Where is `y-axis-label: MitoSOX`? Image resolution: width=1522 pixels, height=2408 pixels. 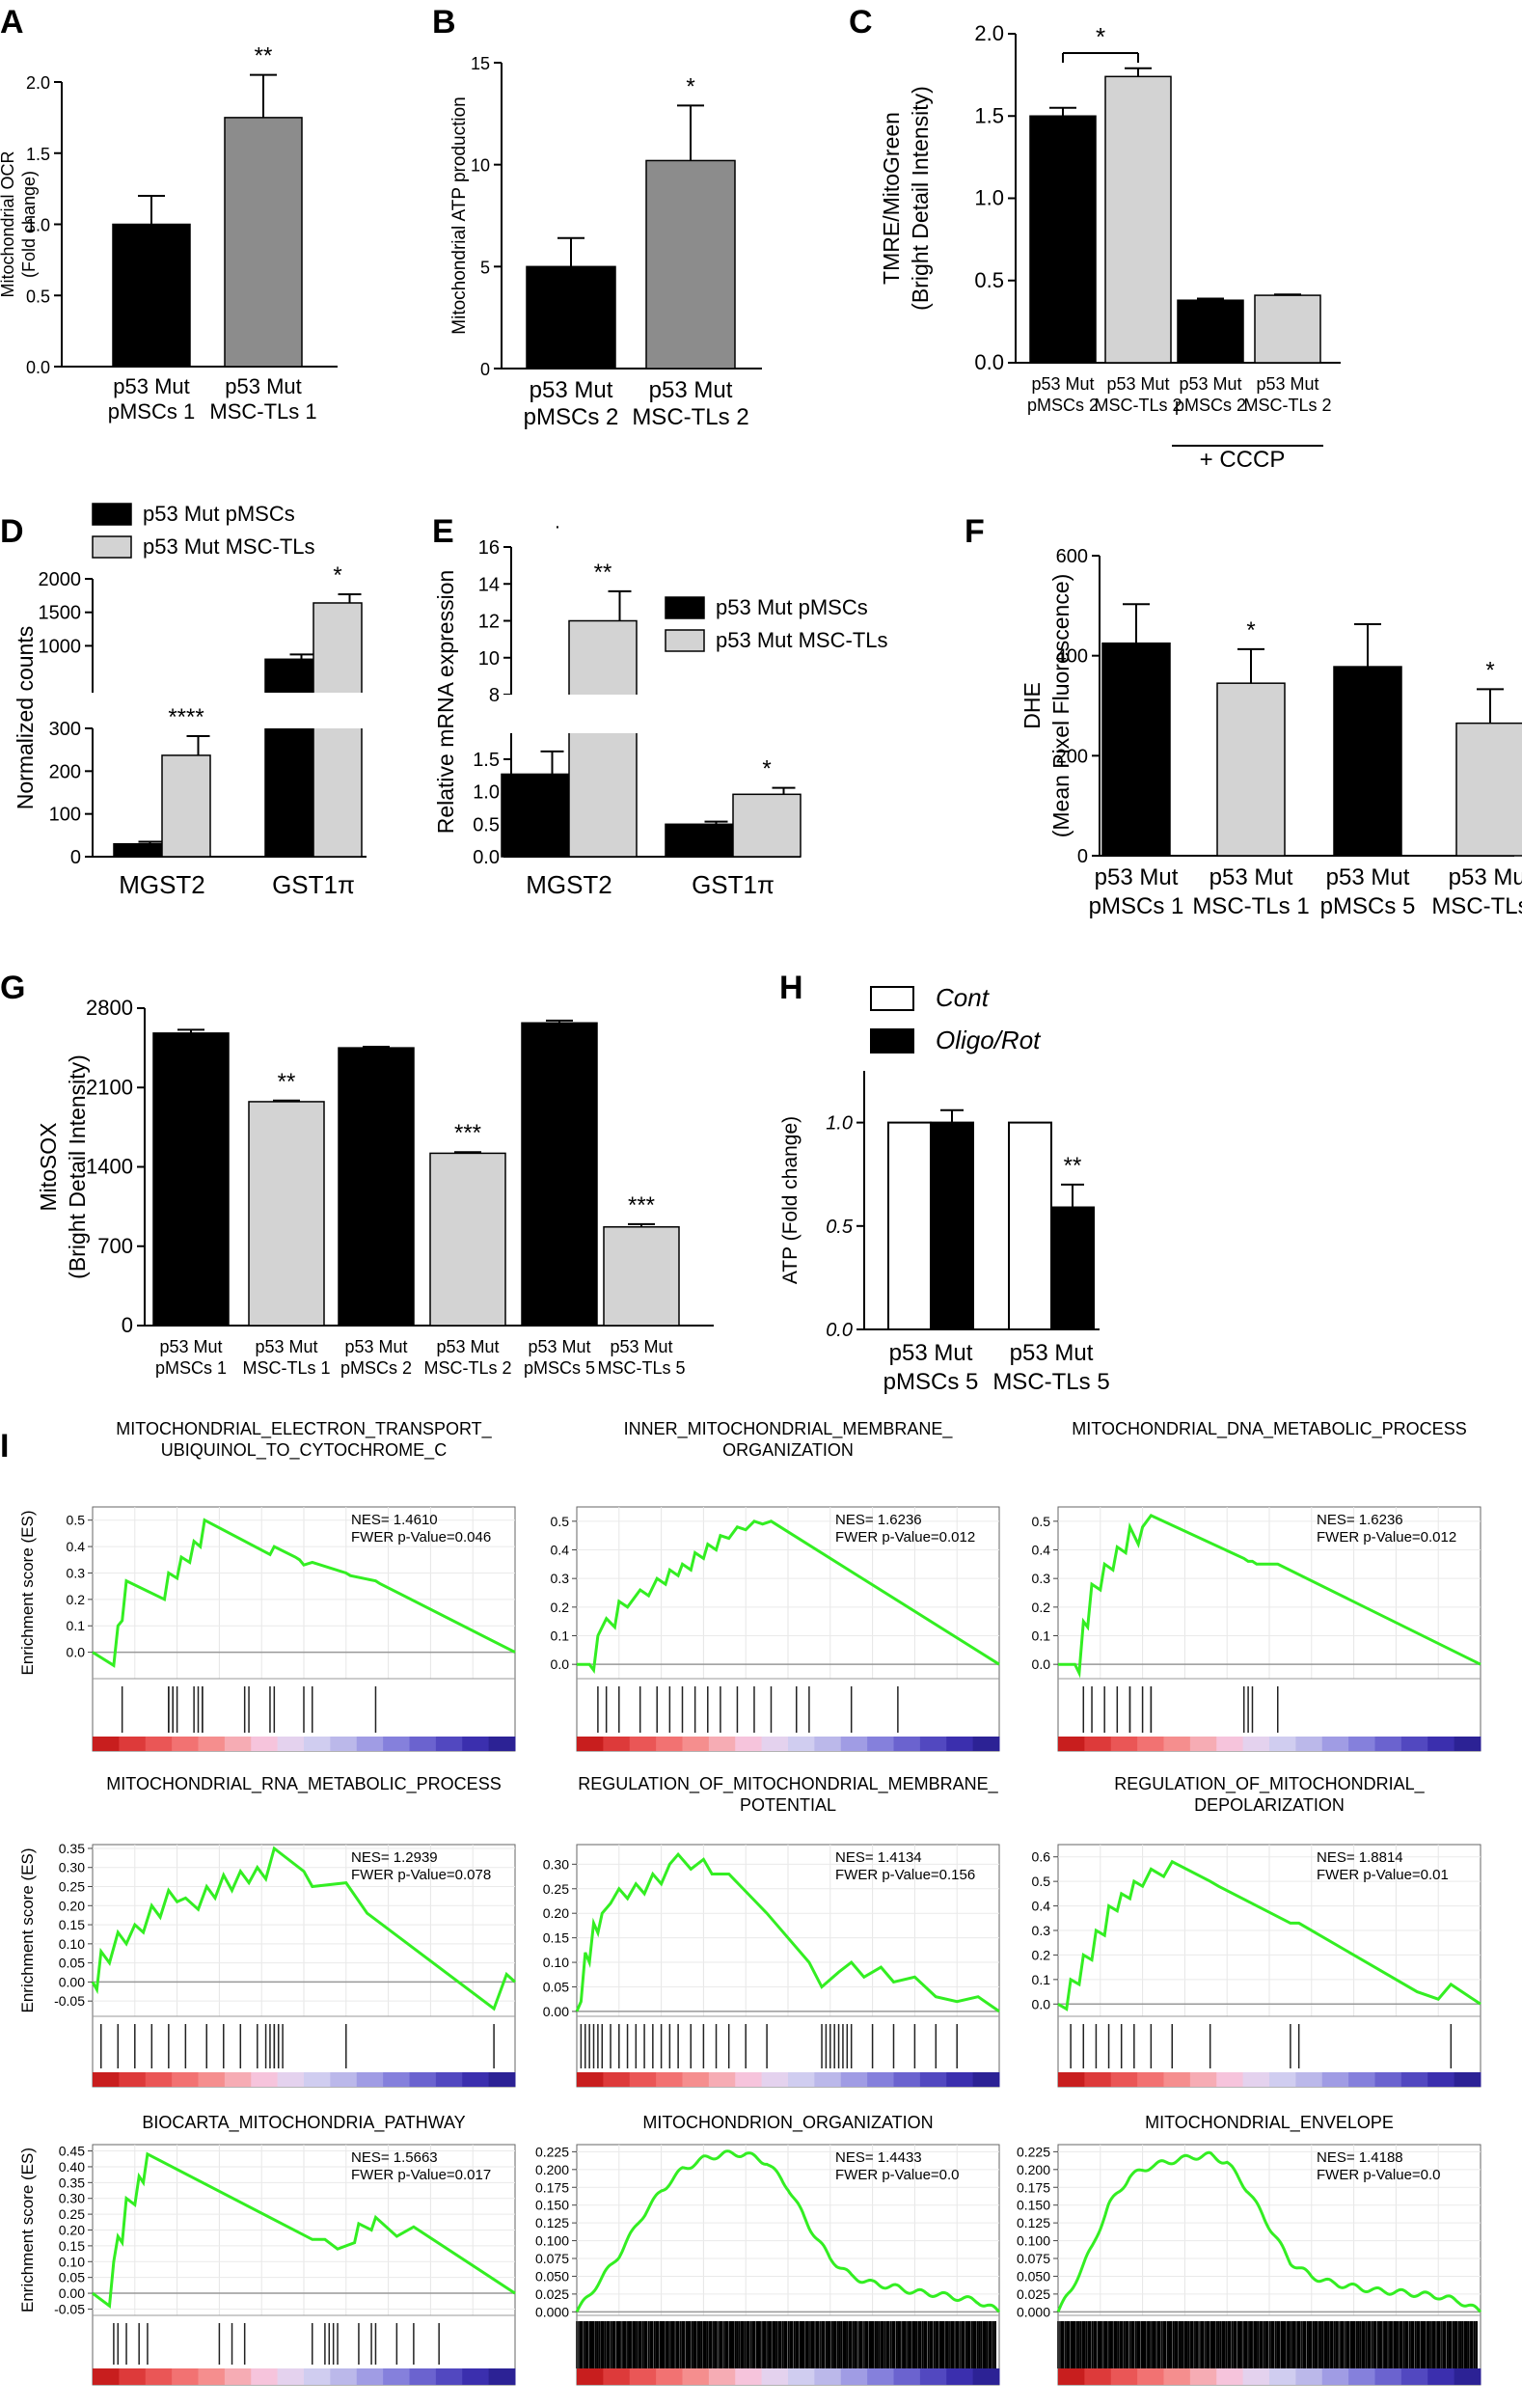
y-axis-label: MitoSOX is located at coordinates (49, 1166).